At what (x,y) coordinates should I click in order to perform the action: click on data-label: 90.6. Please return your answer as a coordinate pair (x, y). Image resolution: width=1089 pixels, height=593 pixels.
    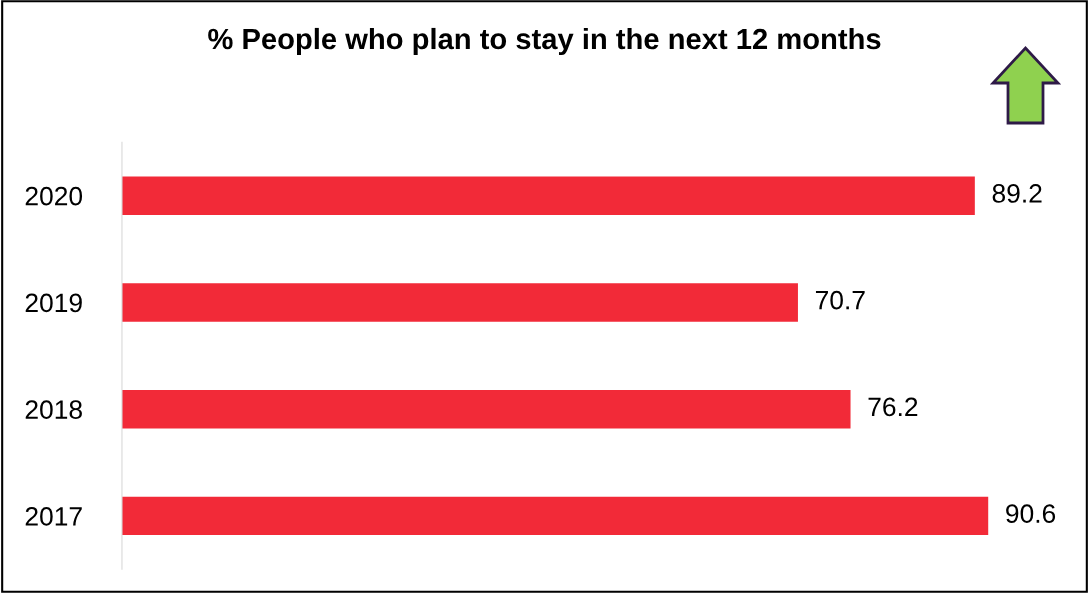
    Looking at the image, I should click on (1031, 513).